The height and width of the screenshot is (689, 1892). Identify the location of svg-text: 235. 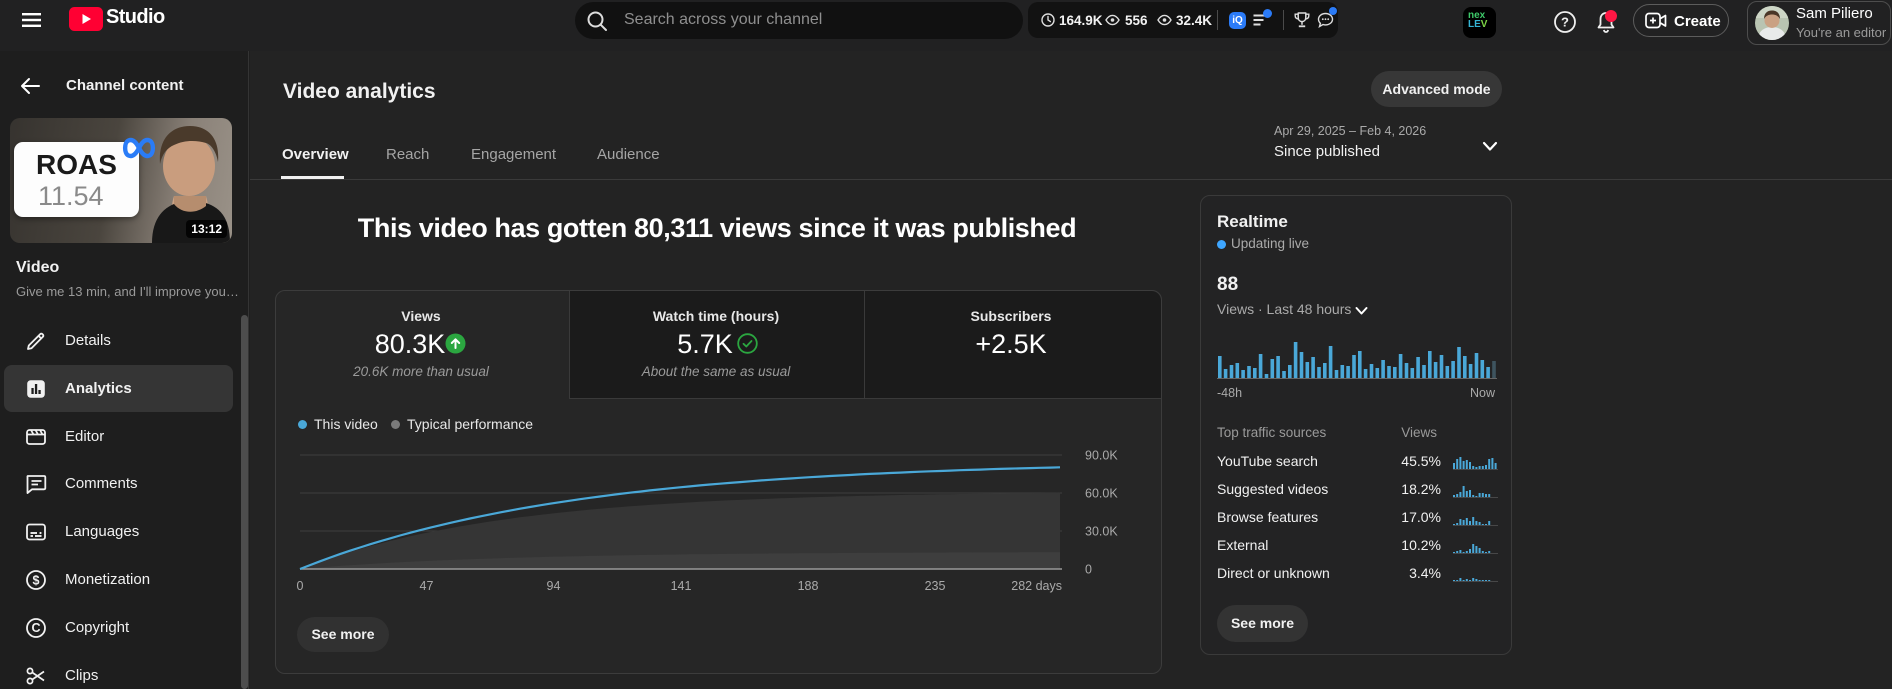
(935, 586).